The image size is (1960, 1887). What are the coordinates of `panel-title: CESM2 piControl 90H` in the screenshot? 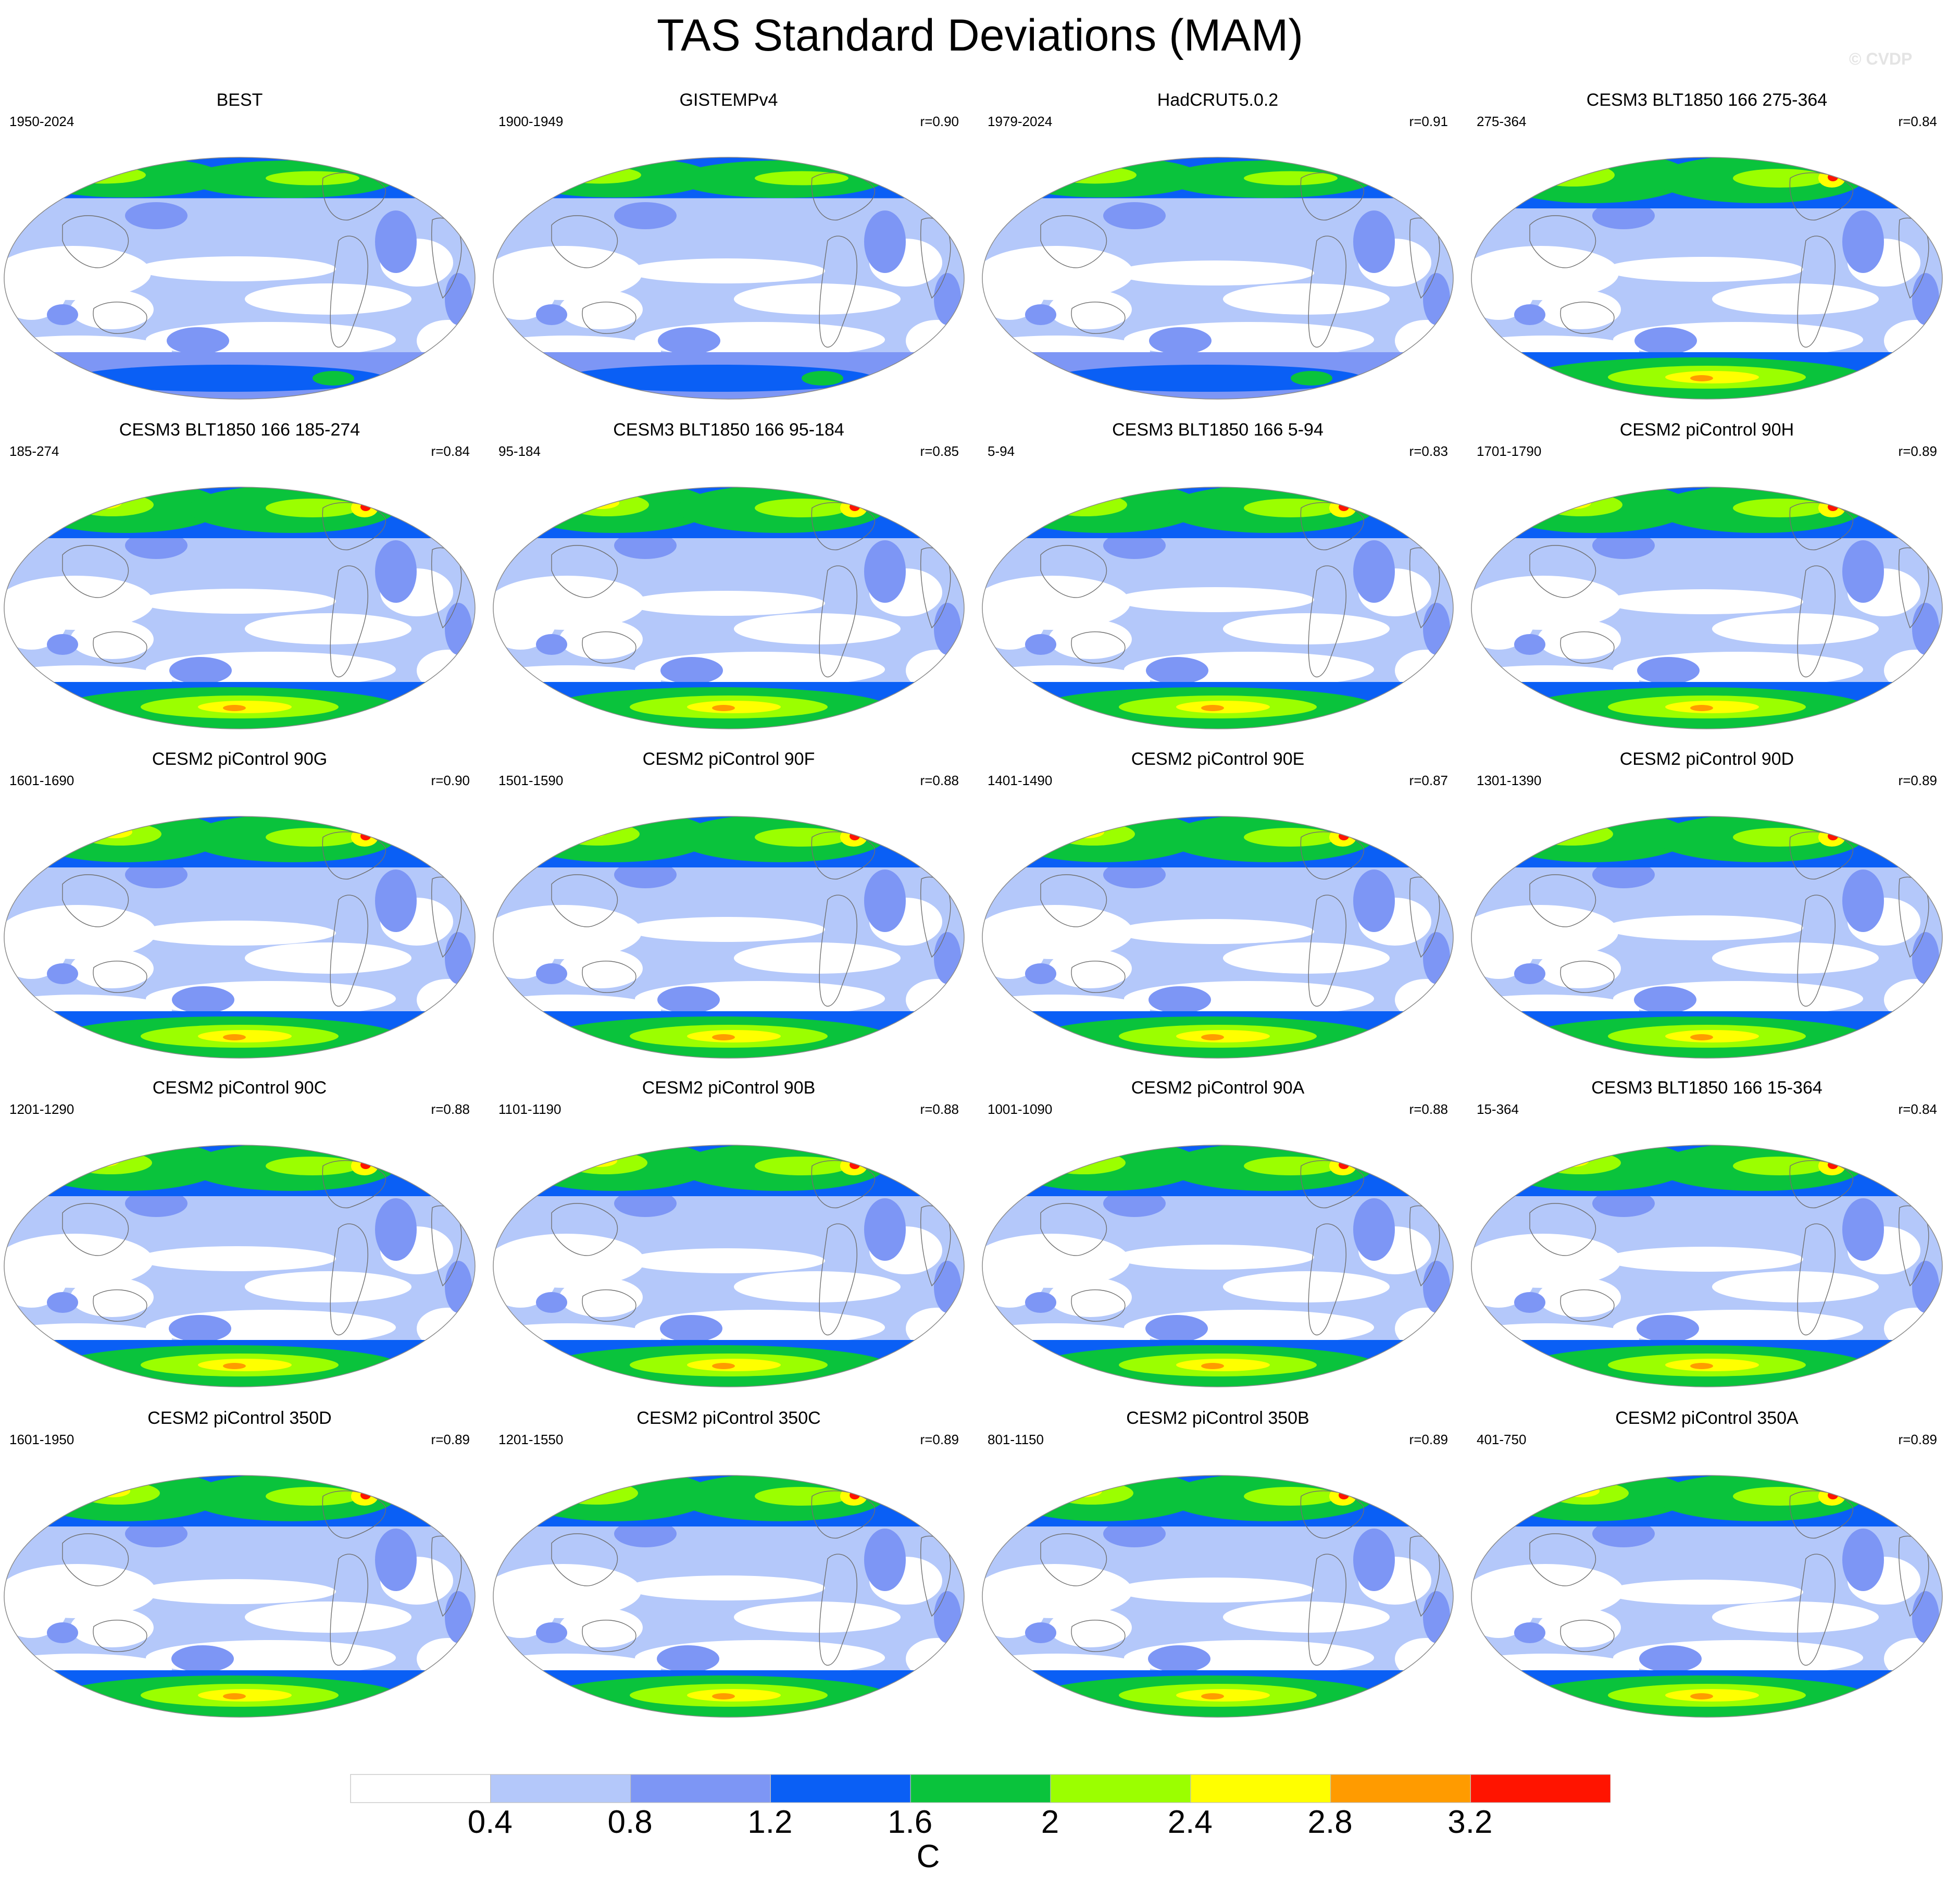 It's located at (1707, 430).